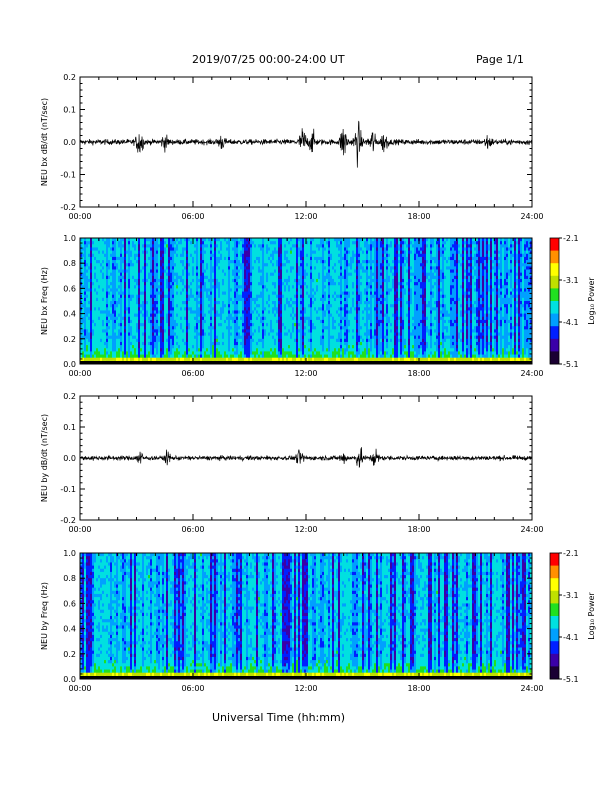 The width and height of the screenshot is (612, 792). What do you see at coordinates (79, 216) in the screenshot?
I see `x-tick-label: 00:00` at bounding box center [79, 216].